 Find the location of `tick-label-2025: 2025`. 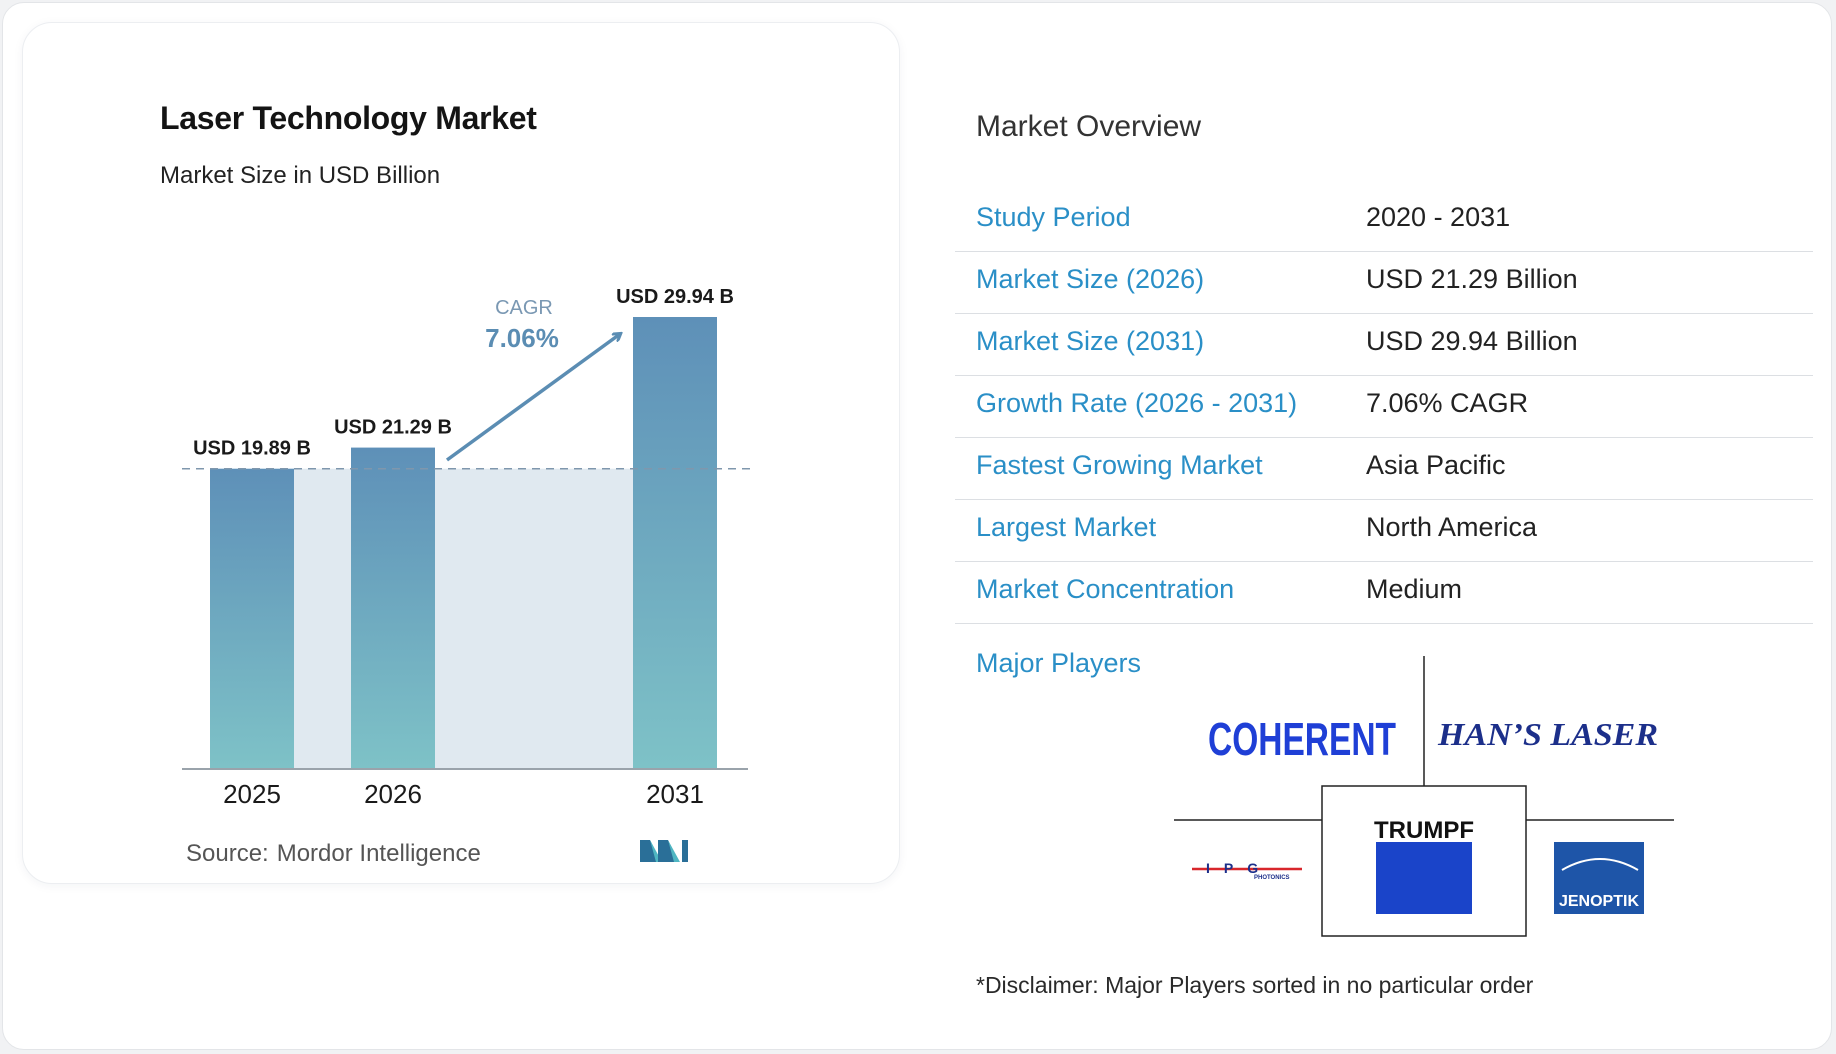

tick-label-2025: 2025 is located at coordinates (252, 794).